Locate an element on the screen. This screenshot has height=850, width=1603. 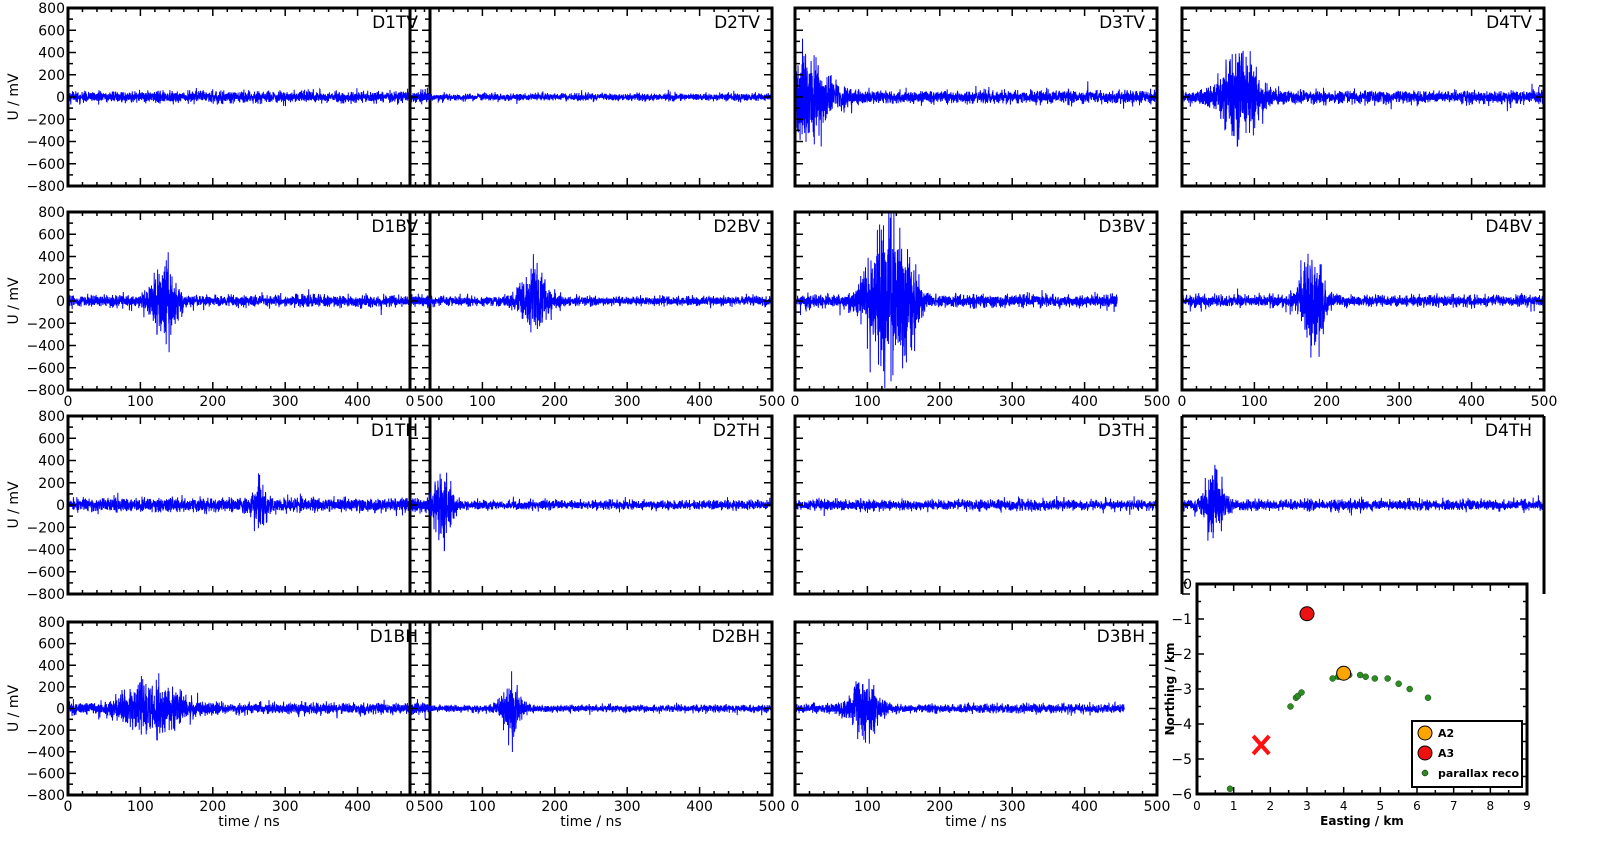
map-x-tick-label: 6 is located at coordinates (1417, 806).